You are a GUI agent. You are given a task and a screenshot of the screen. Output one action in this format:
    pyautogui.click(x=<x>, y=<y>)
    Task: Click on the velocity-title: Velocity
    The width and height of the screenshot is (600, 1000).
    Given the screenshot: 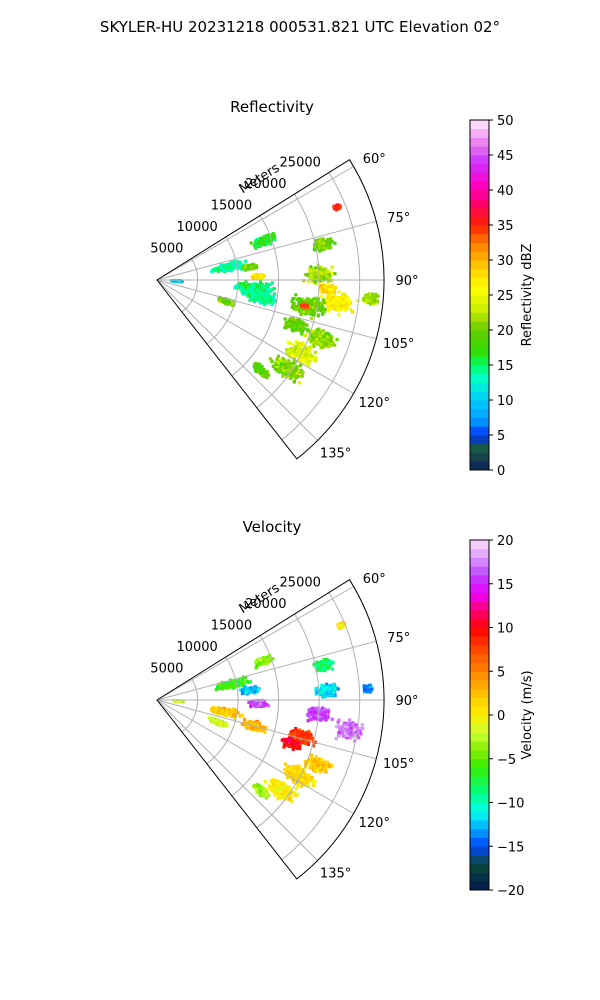 What is the action you would take?
    pyautogui.click(x=272, y=527)
    